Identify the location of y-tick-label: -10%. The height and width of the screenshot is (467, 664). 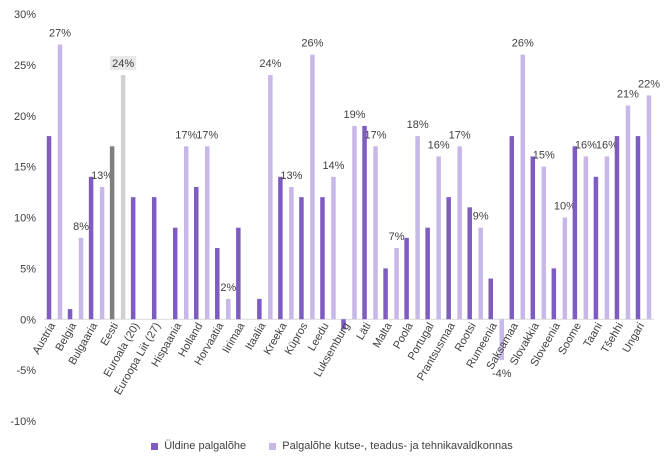
(23, 422).